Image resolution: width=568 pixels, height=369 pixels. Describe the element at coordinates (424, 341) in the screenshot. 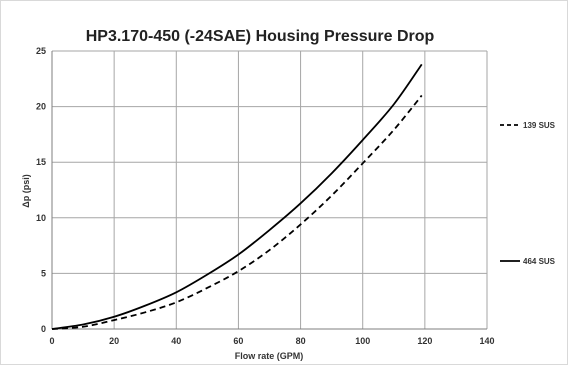

I see `x-tick-label: 120` at that location.